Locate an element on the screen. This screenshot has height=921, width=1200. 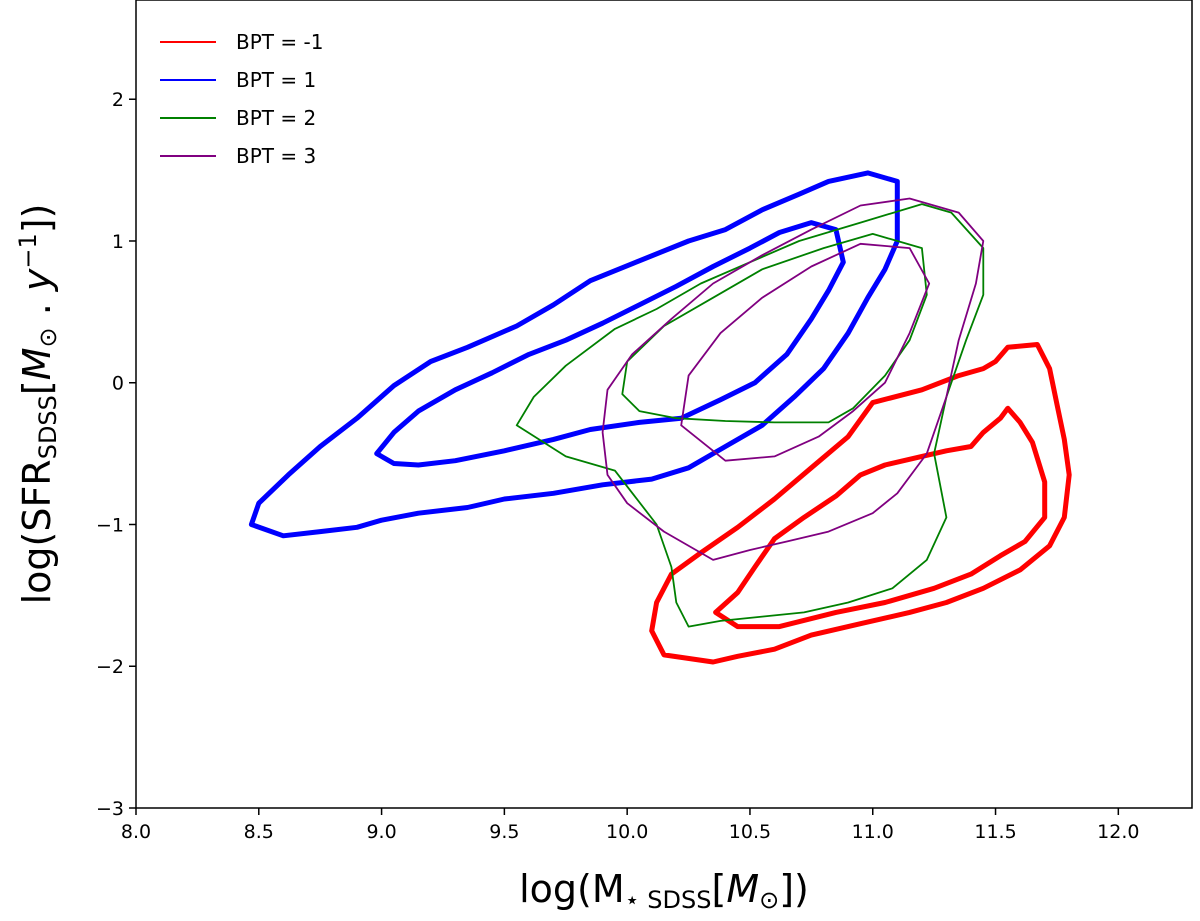
x-tick-label: 12.0 is located at coordinates (1118, 832).